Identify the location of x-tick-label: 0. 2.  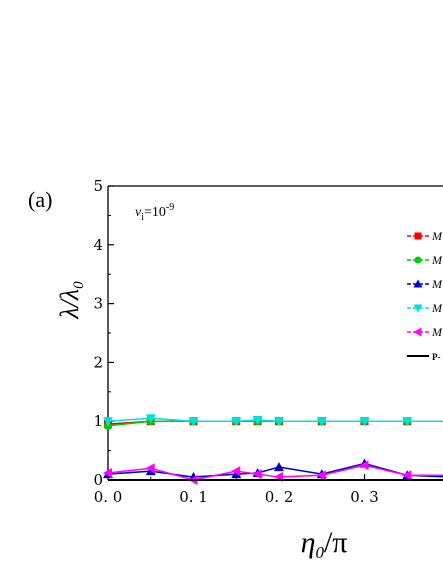
(279, 497).